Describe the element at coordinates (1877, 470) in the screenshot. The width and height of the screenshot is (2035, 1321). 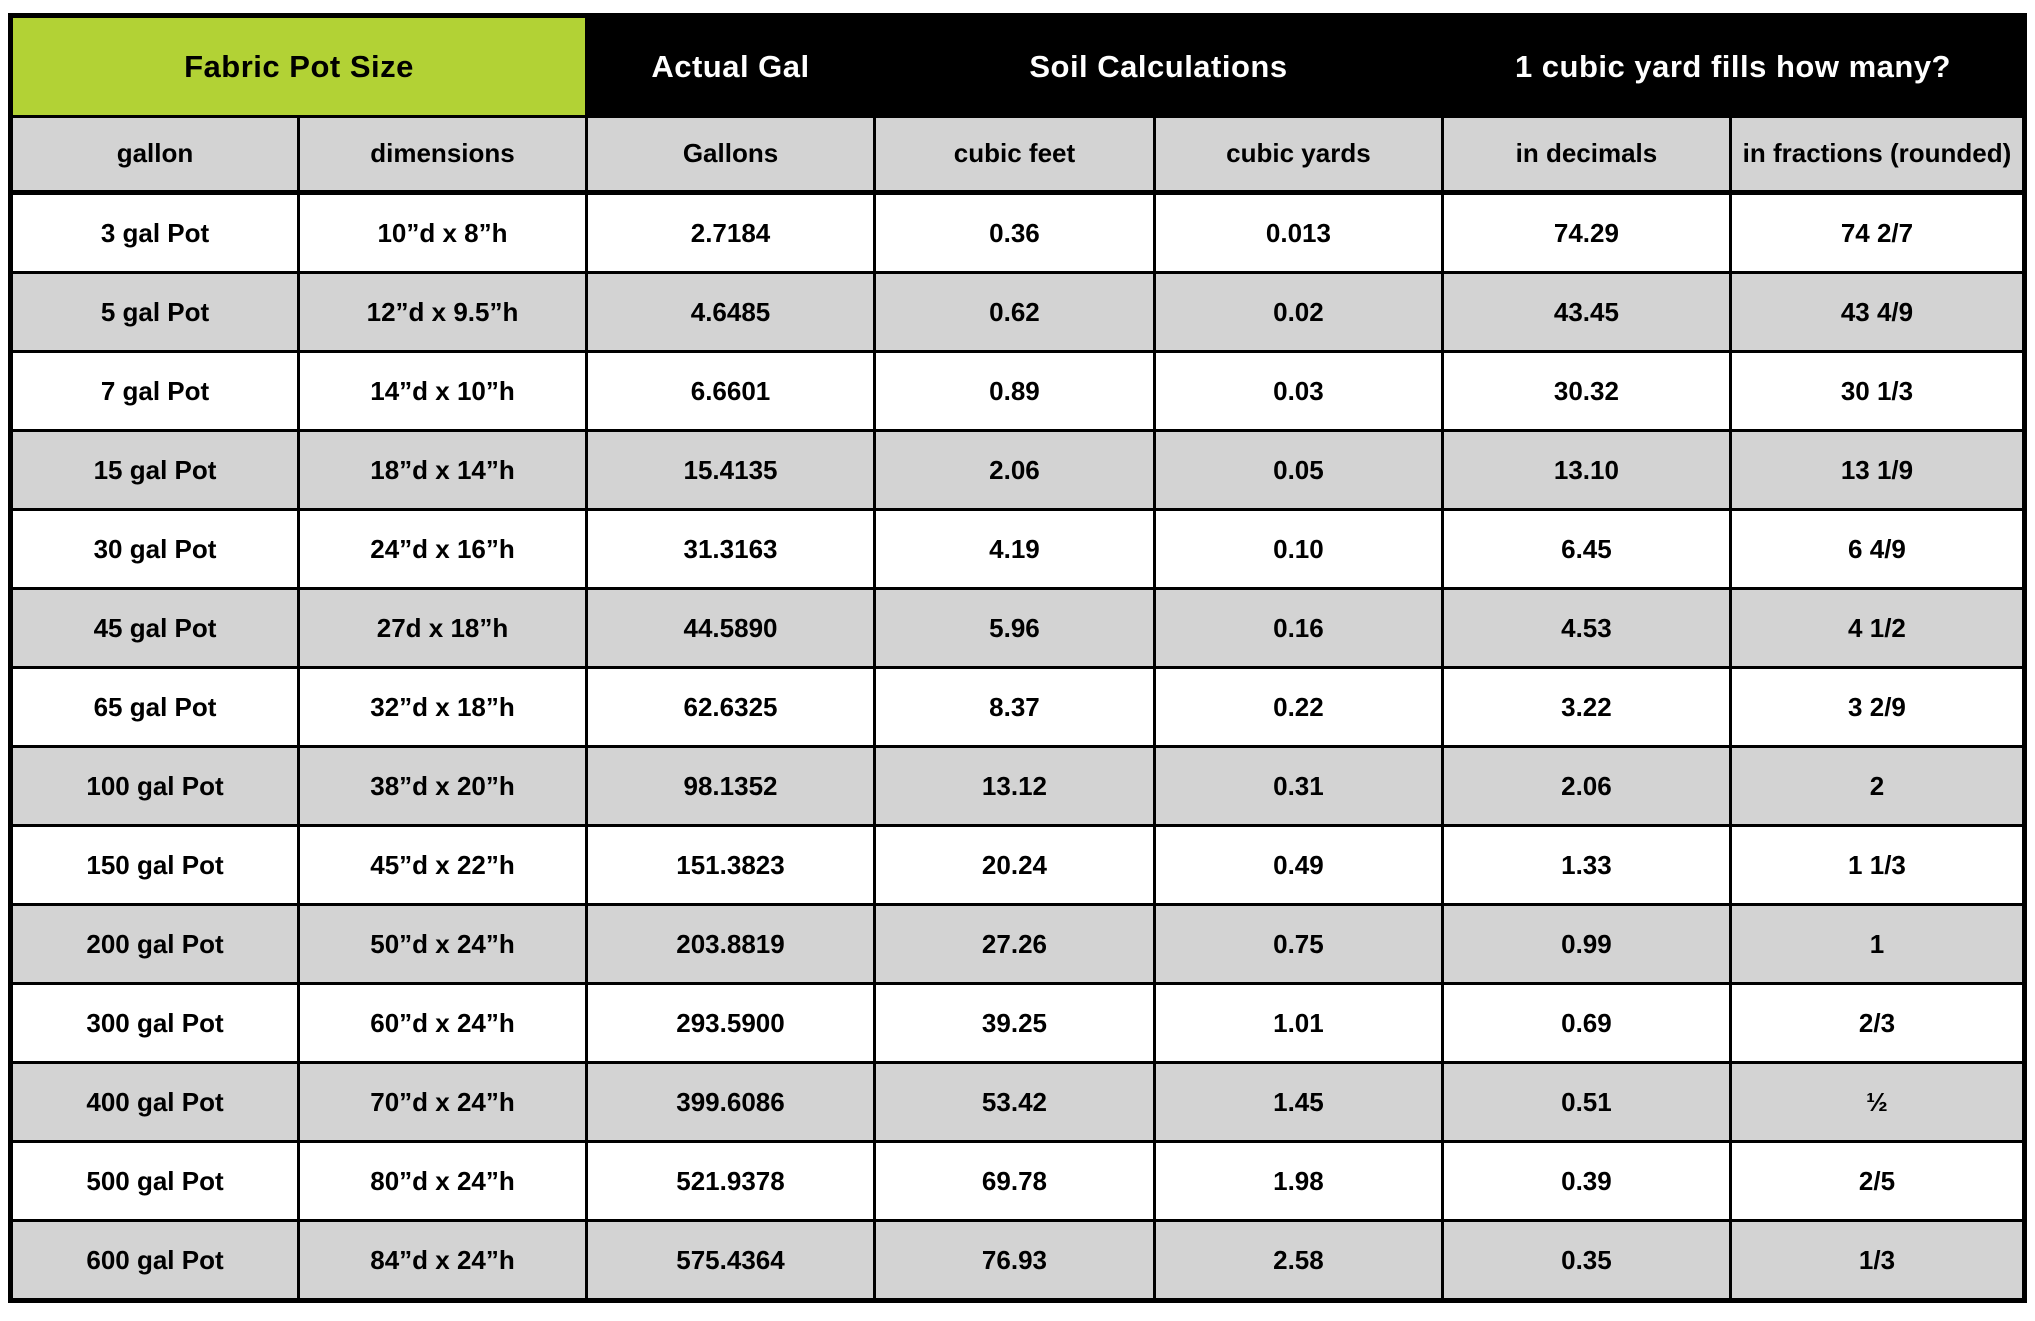
I see `cell-in-fractions: 13 1/9` at that location.